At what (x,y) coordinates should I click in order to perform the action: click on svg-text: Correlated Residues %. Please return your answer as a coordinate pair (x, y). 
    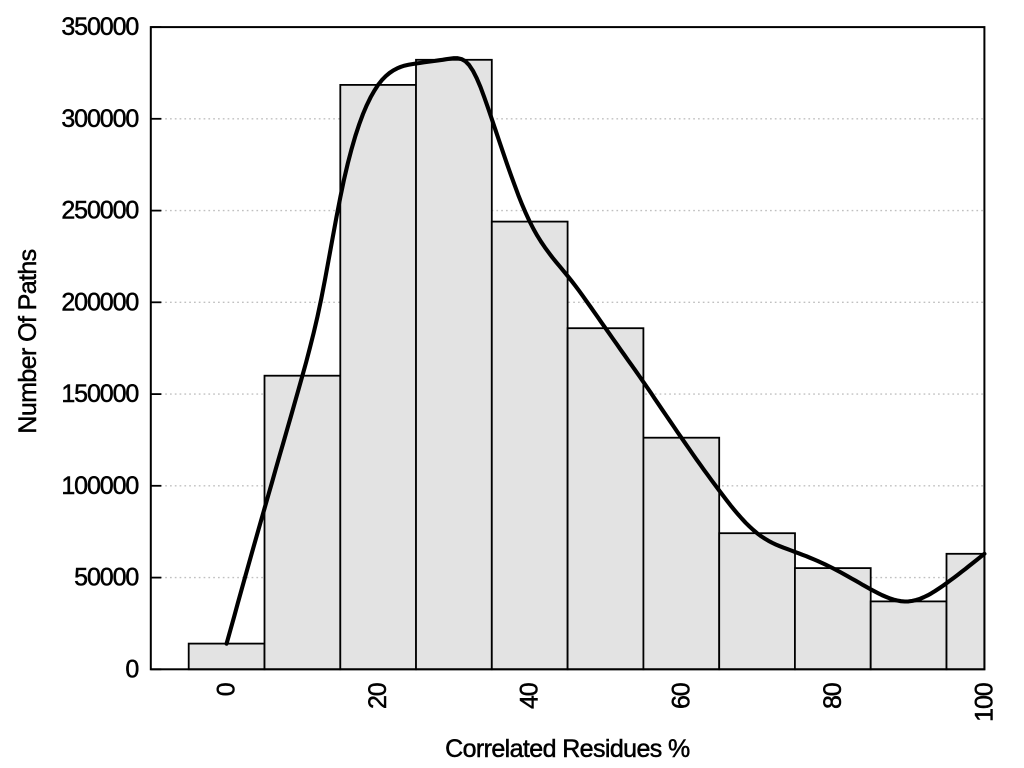
    Looking at the image, I should click on (567, 749).